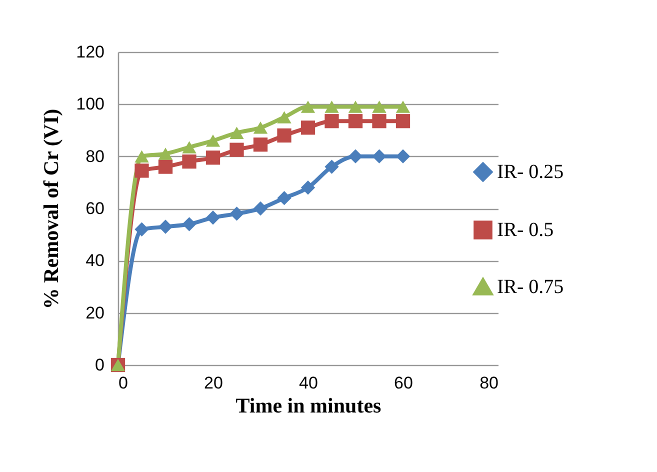 The width and height of the screenshot is (657, 472). I want to click on legend-label: IR- 0.25, so click(530, 172).